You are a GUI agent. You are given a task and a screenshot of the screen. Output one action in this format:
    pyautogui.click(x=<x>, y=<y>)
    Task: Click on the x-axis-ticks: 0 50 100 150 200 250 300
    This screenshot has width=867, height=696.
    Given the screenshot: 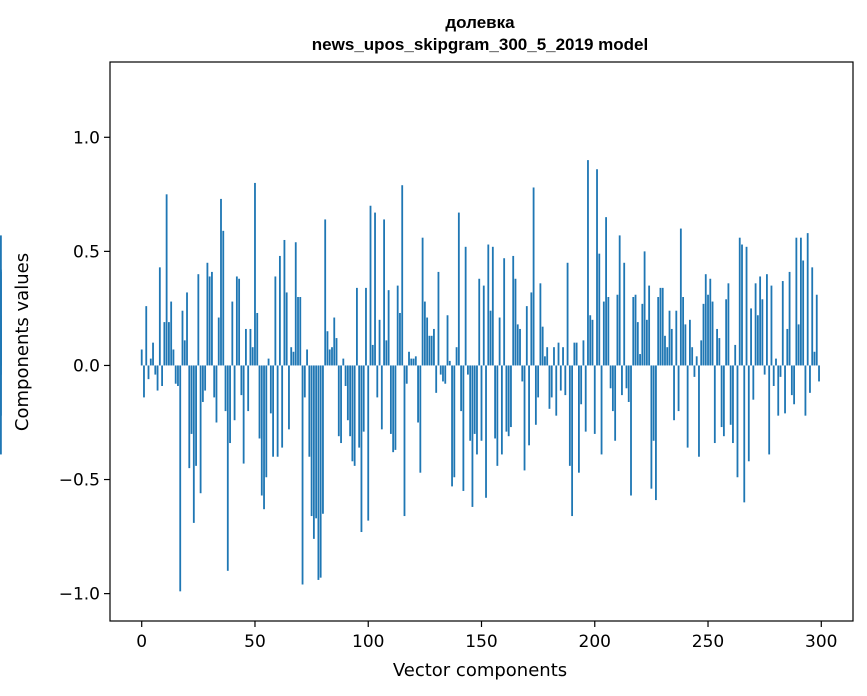 What is the action you would take?
    pyautogui.click(x=487, y=636)
    